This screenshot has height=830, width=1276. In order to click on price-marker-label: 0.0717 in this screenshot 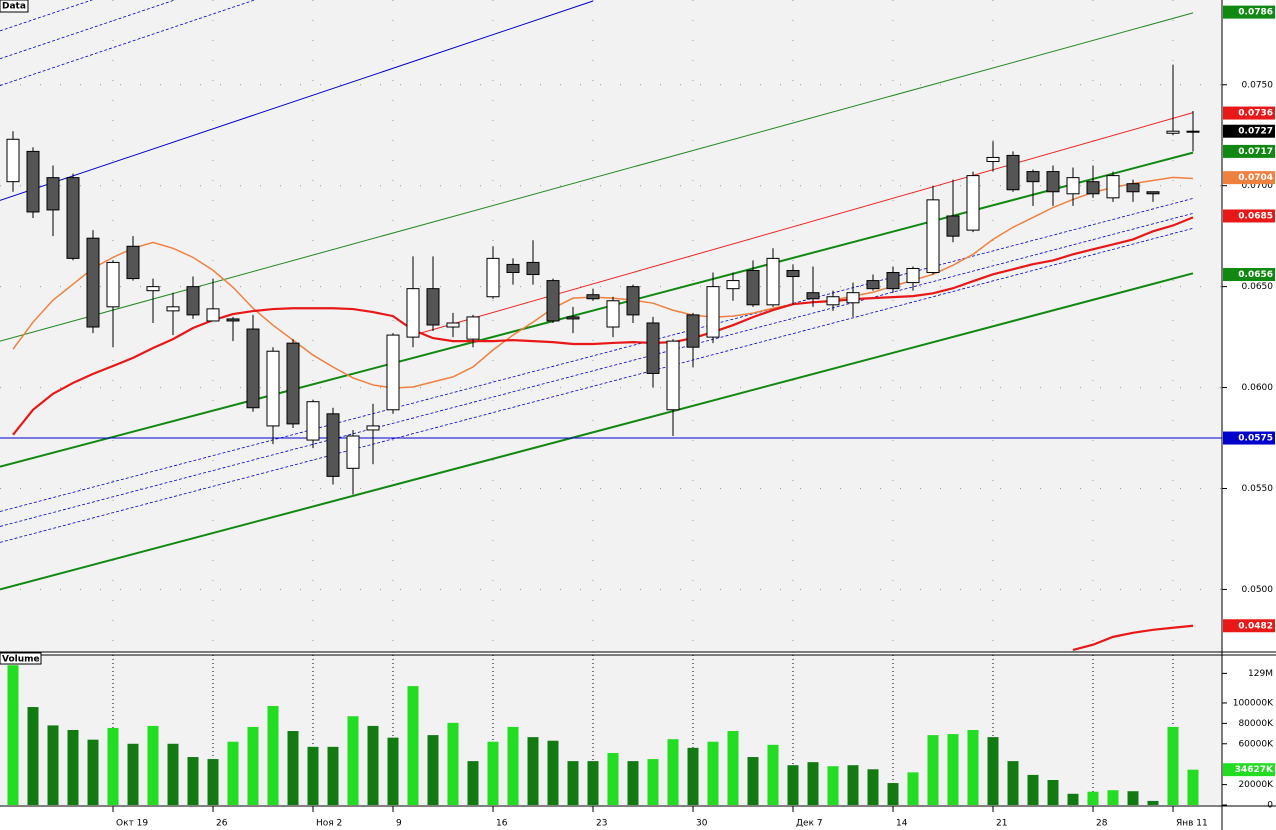, I will do `click(1255, 152)`.